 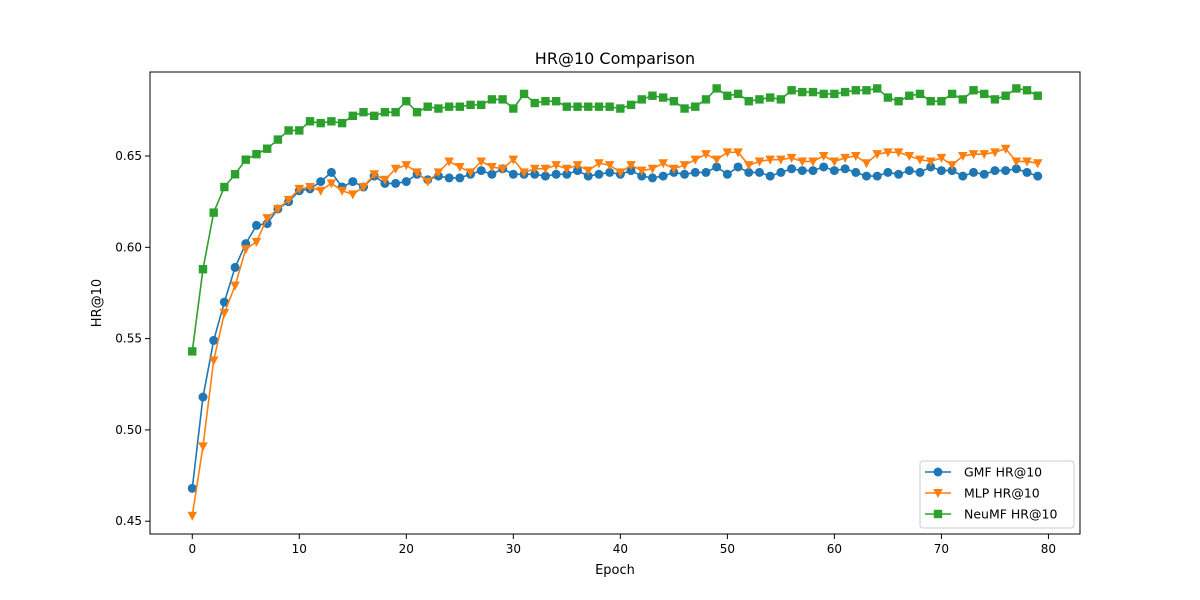 I want to click on y-axis-ticks: 0.45 0.50 0.55 0.60 0.65, so click(x=132, y=338).